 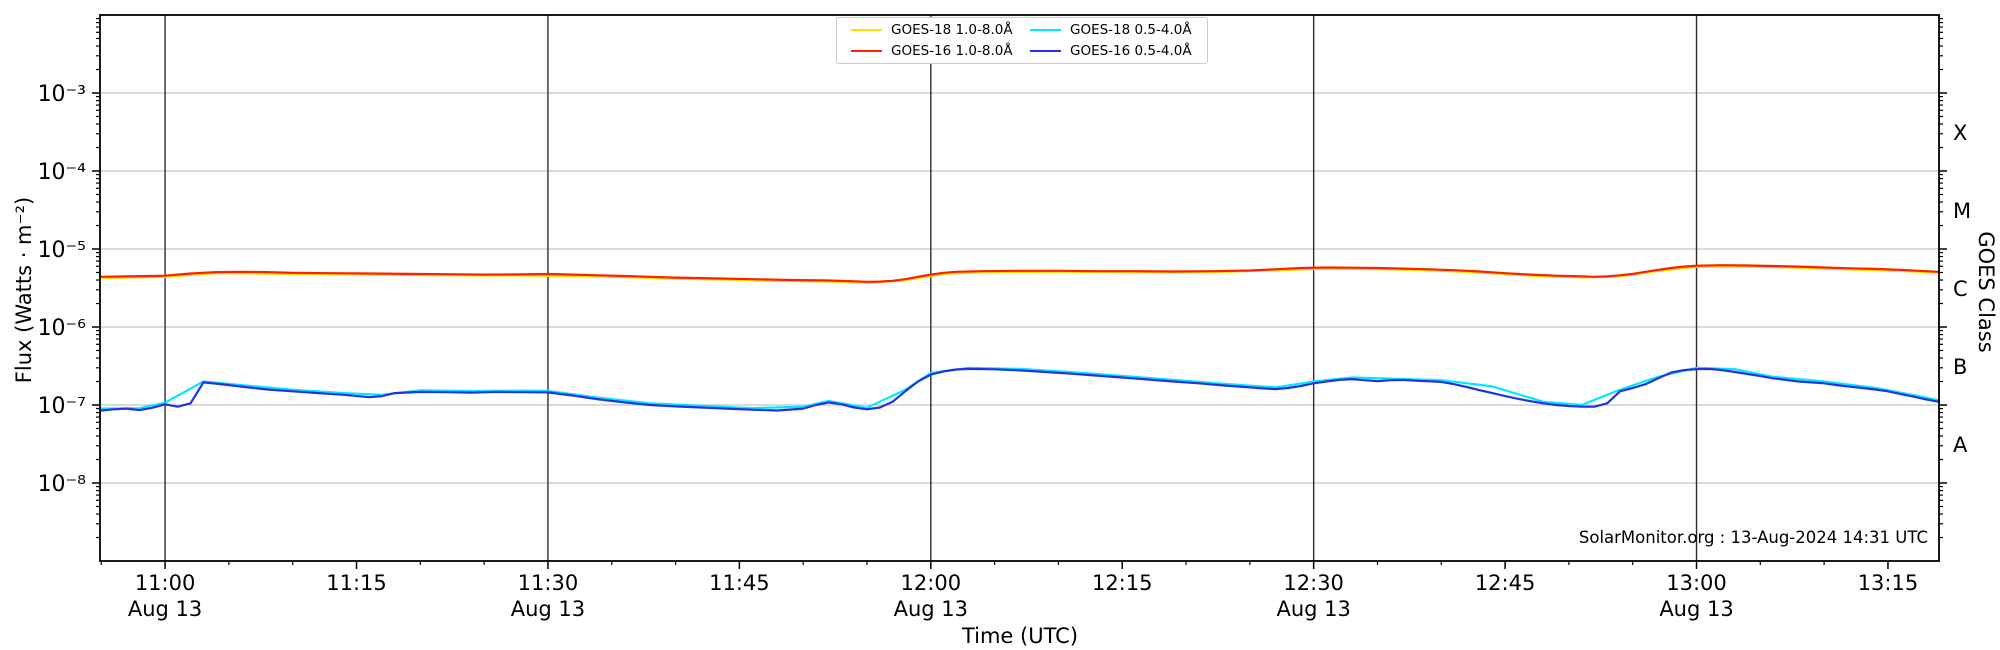 I want to click on y-axis-label-flux: Flux (Watts · m⁻²), so click(x=24, y=290).